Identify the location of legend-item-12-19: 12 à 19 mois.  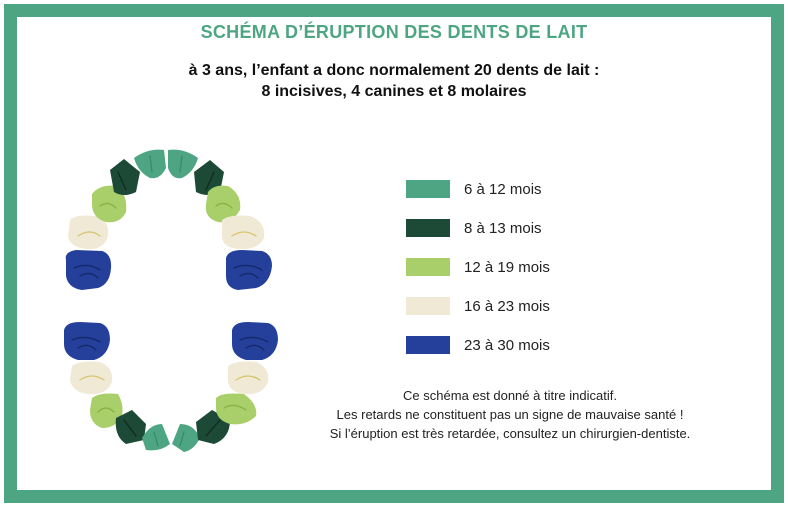
(478, 267).